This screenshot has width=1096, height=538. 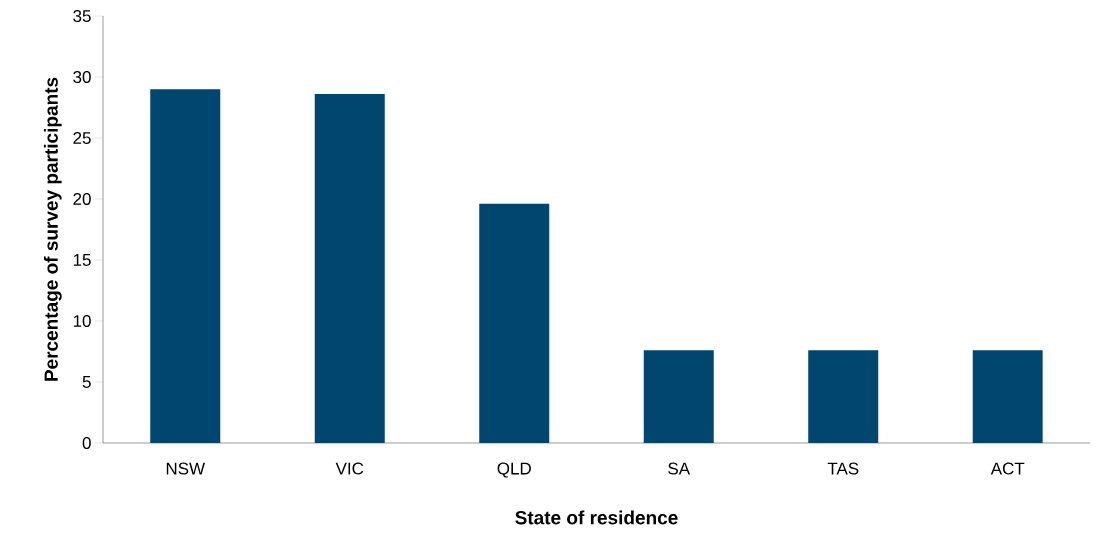 What do you see at coordinates (186, 468) in the screenshot?
I see `x-tick-label: NSW` at bounding box center [186, 468].